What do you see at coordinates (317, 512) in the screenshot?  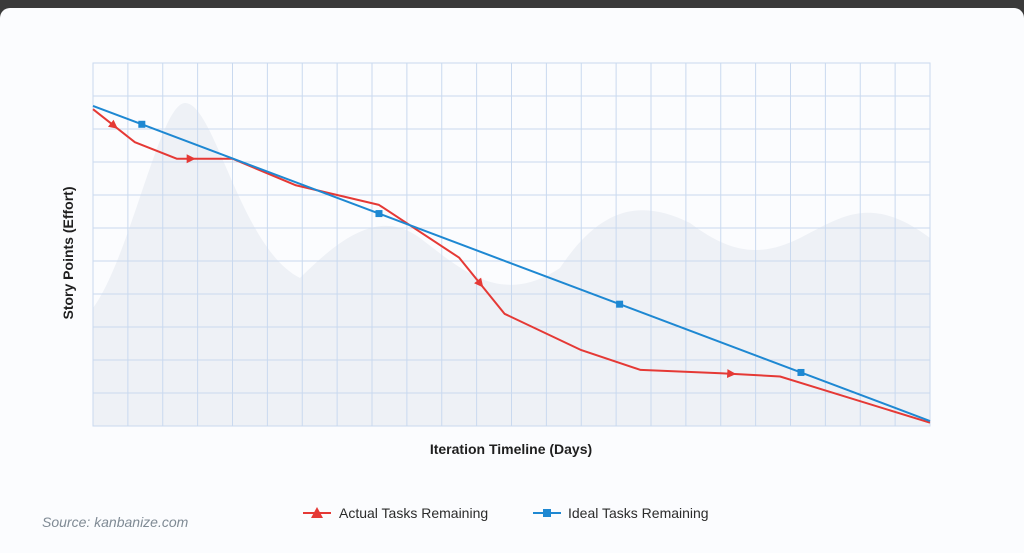 I see `legend-marker-actual` at bounding box center [317, 512].